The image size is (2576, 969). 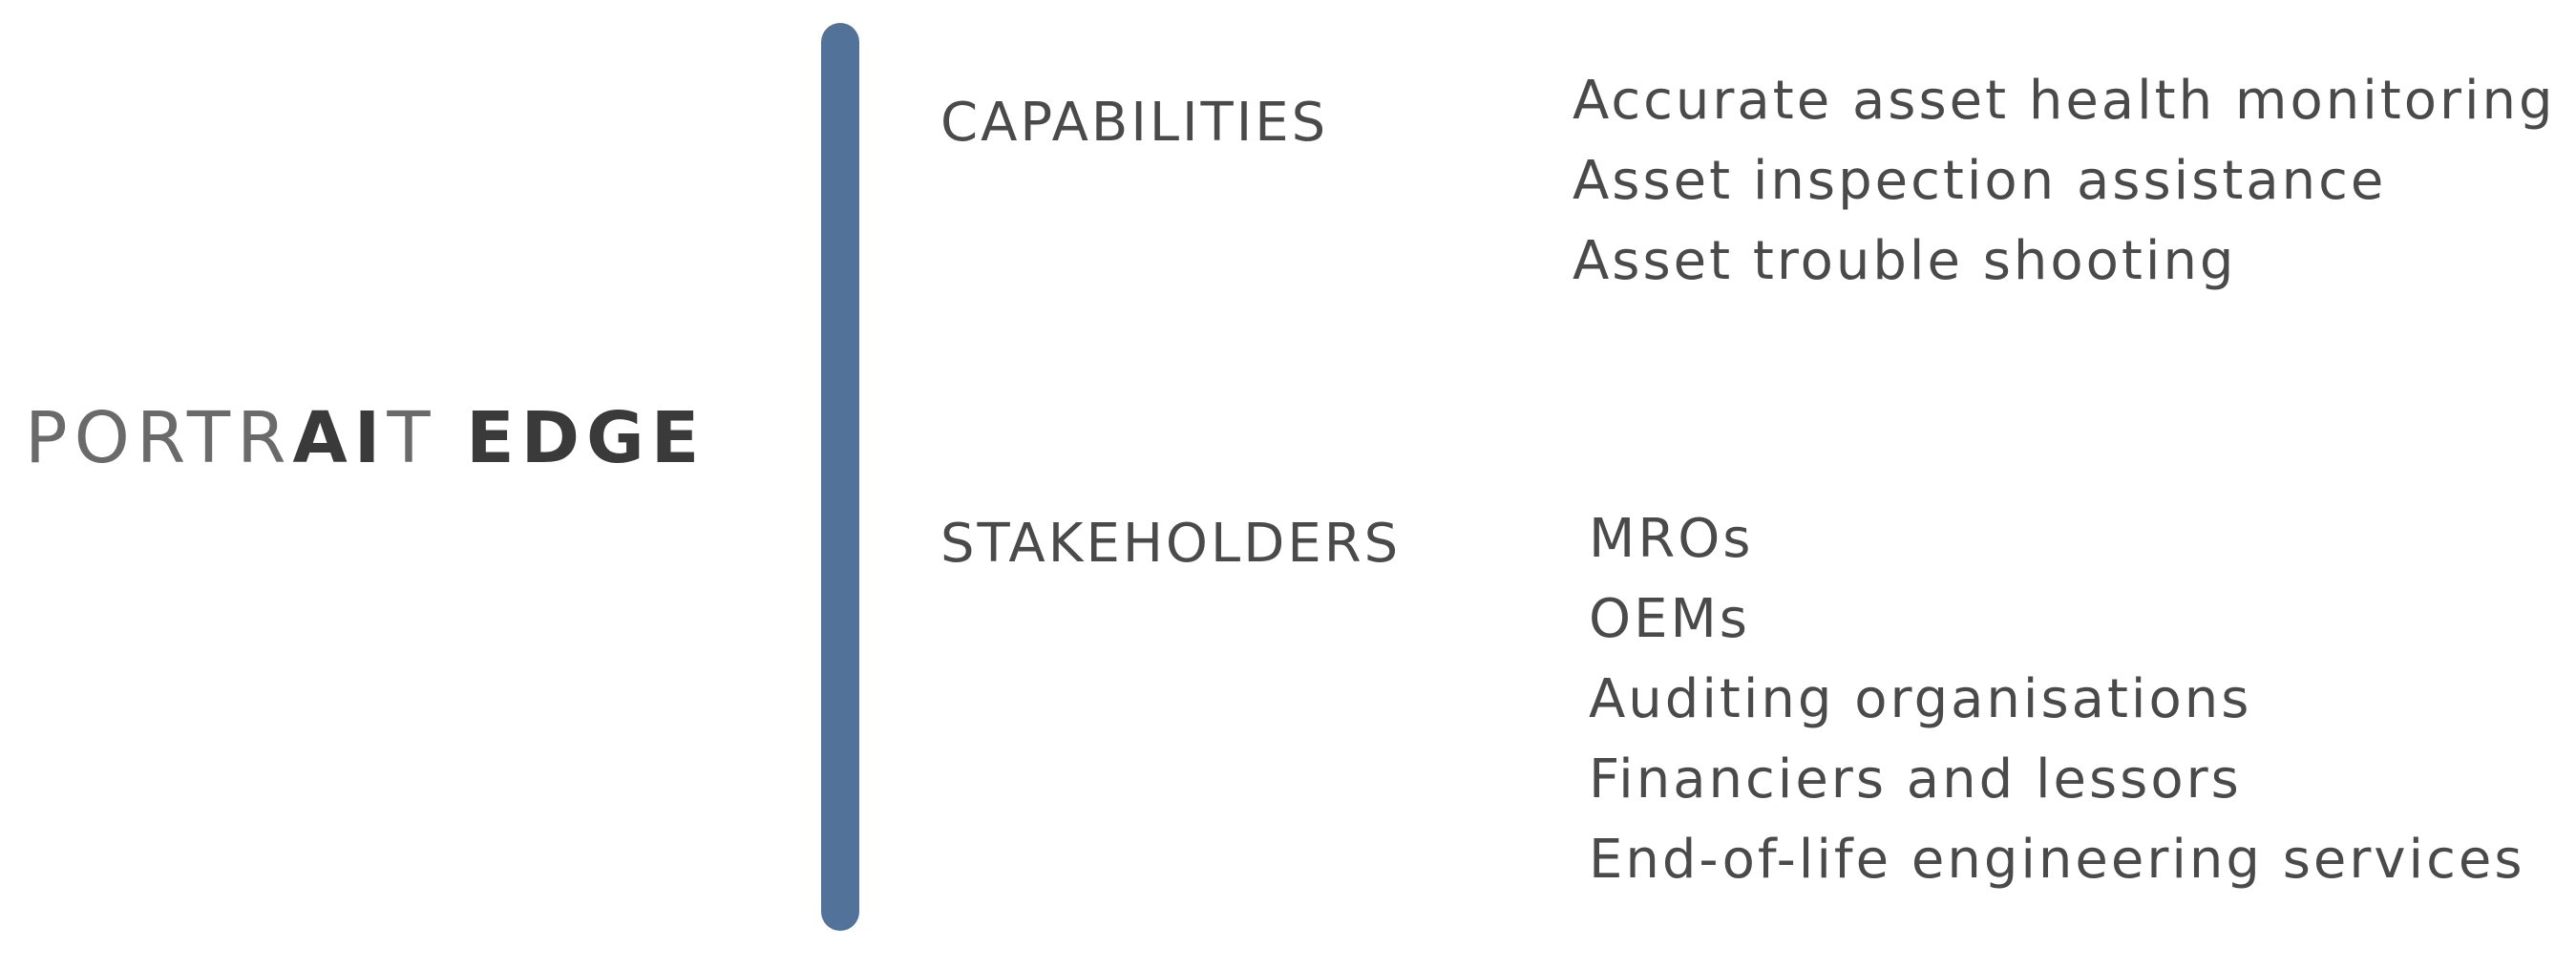 I want to click on list-item: End-of-life engineering services, so click(x=2057, y=860).